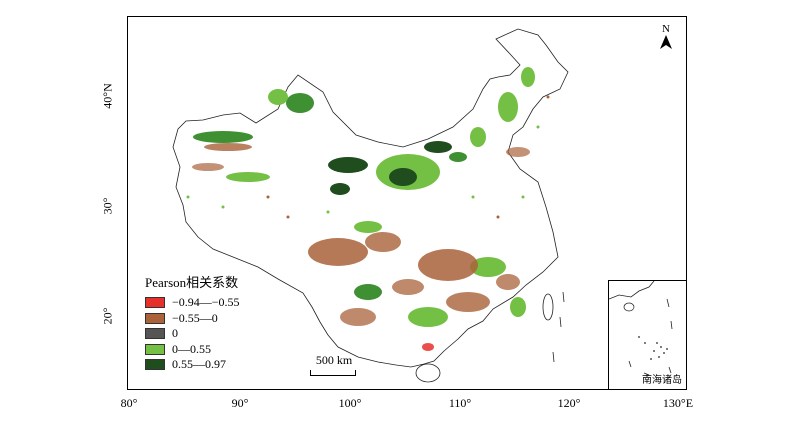 This screenshot has width=800, height=423. Describe the element at coordinates (640, 328) in the screenshot. I see `inset-map` at that location.